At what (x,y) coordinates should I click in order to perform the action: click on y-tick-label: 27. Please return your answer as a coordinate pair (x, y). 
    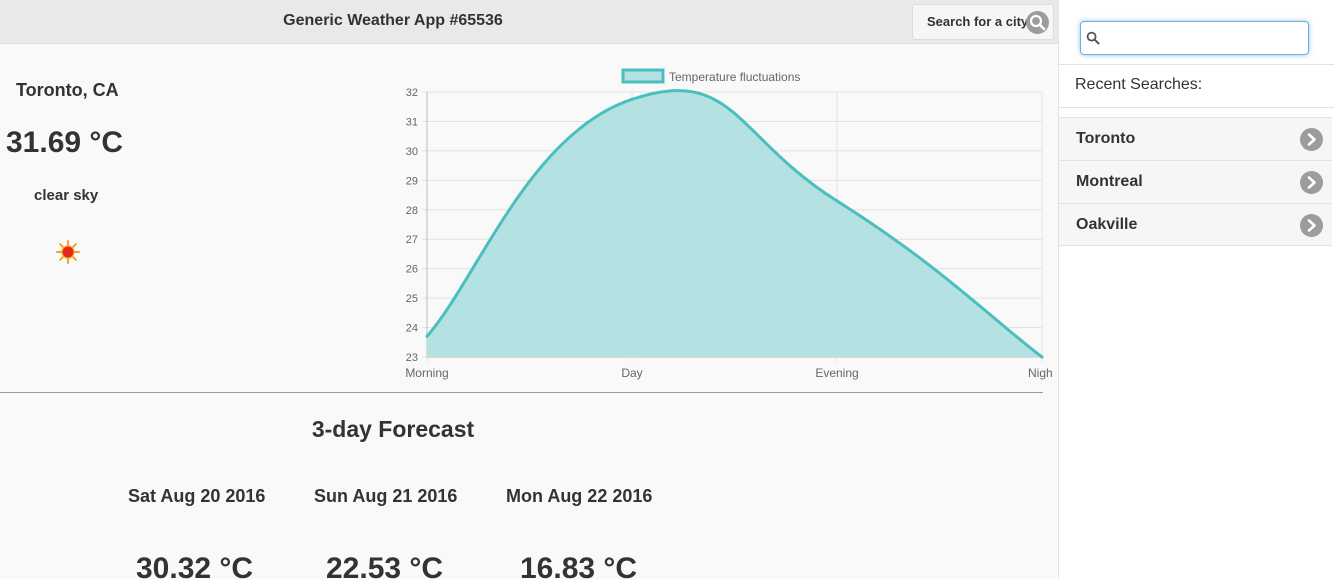
    Looking at the image, I should click on (412, 240).